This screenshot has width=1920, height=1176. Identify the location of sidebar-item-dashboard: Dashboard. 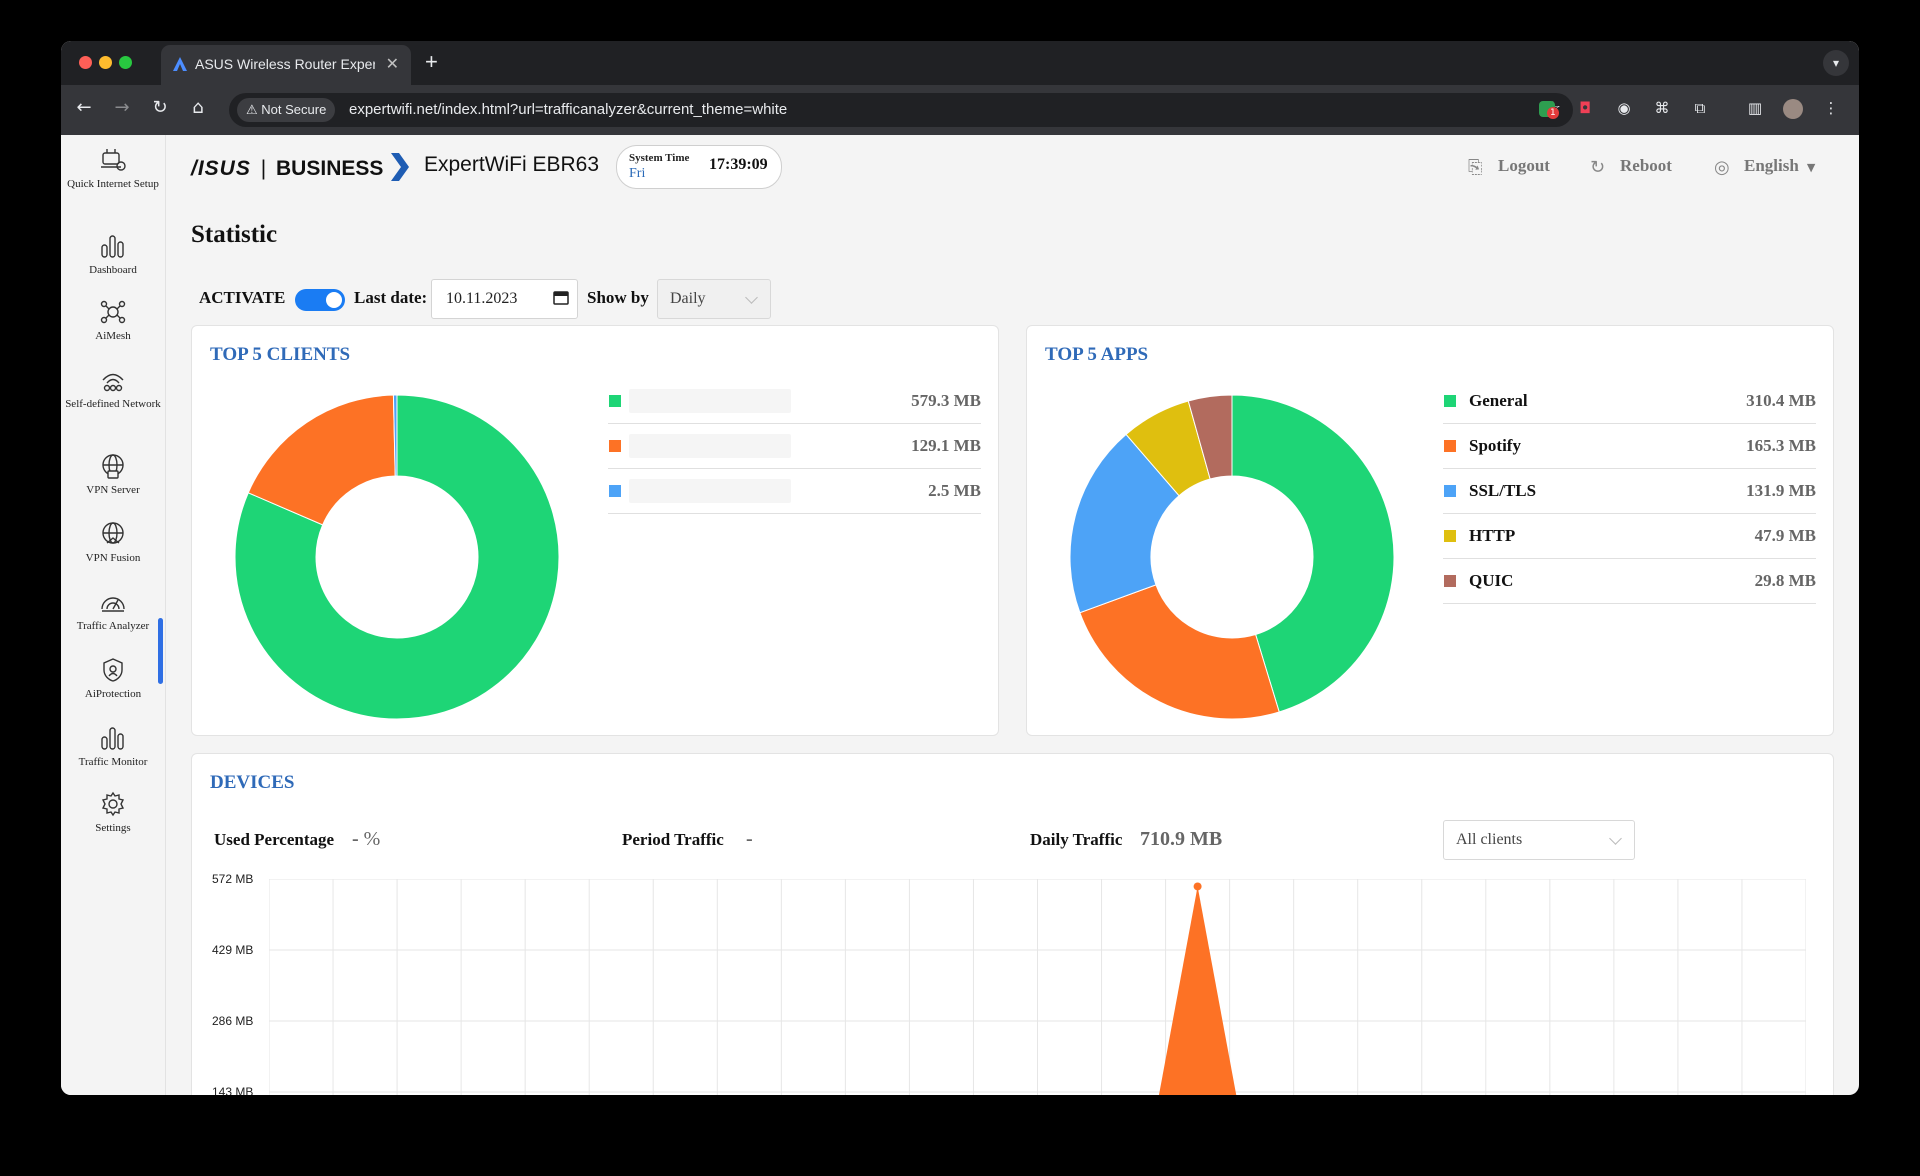
(113, 256).